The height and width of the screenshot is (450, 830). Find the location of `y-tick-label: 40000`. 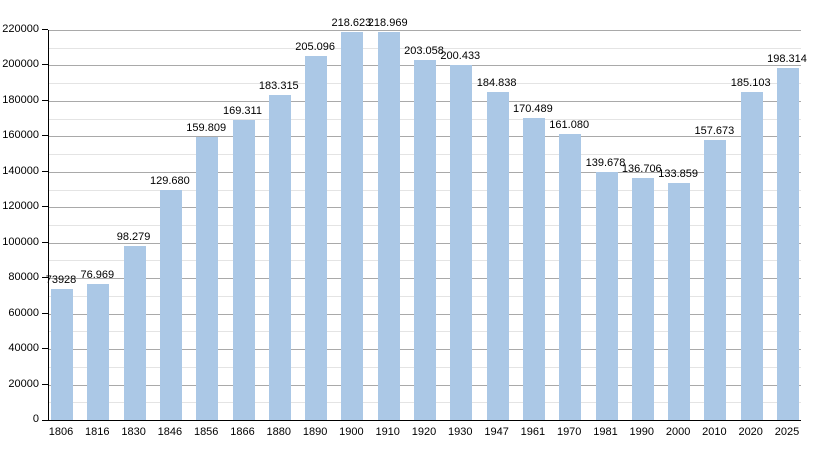

y-tick-label: 40000 is located at coordinates (23, 348).